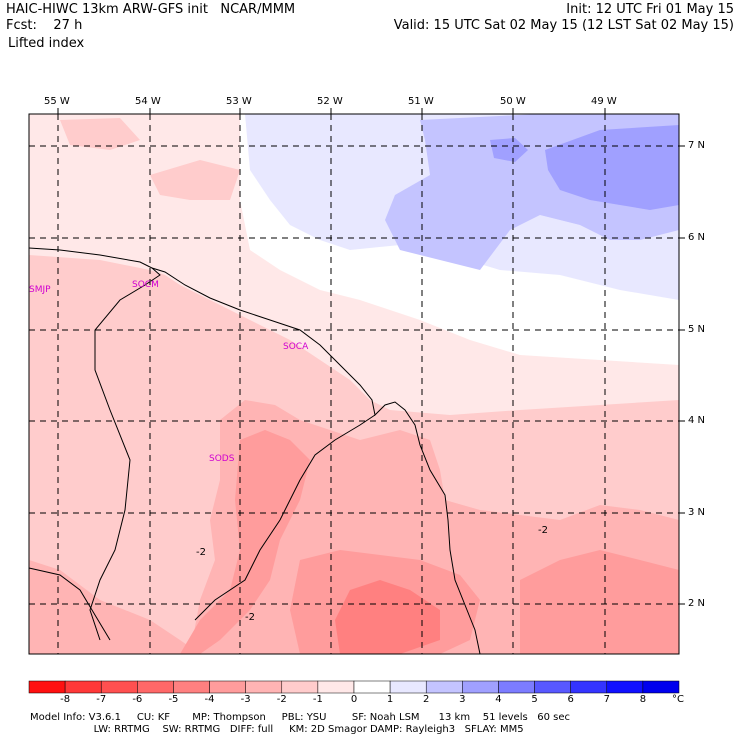  Describe the element at coordinates (151, 9) in the screenshot. I see `model-title: HAIC-HIWC 13km ARW-GFS init NCAR/MMM` at that location.